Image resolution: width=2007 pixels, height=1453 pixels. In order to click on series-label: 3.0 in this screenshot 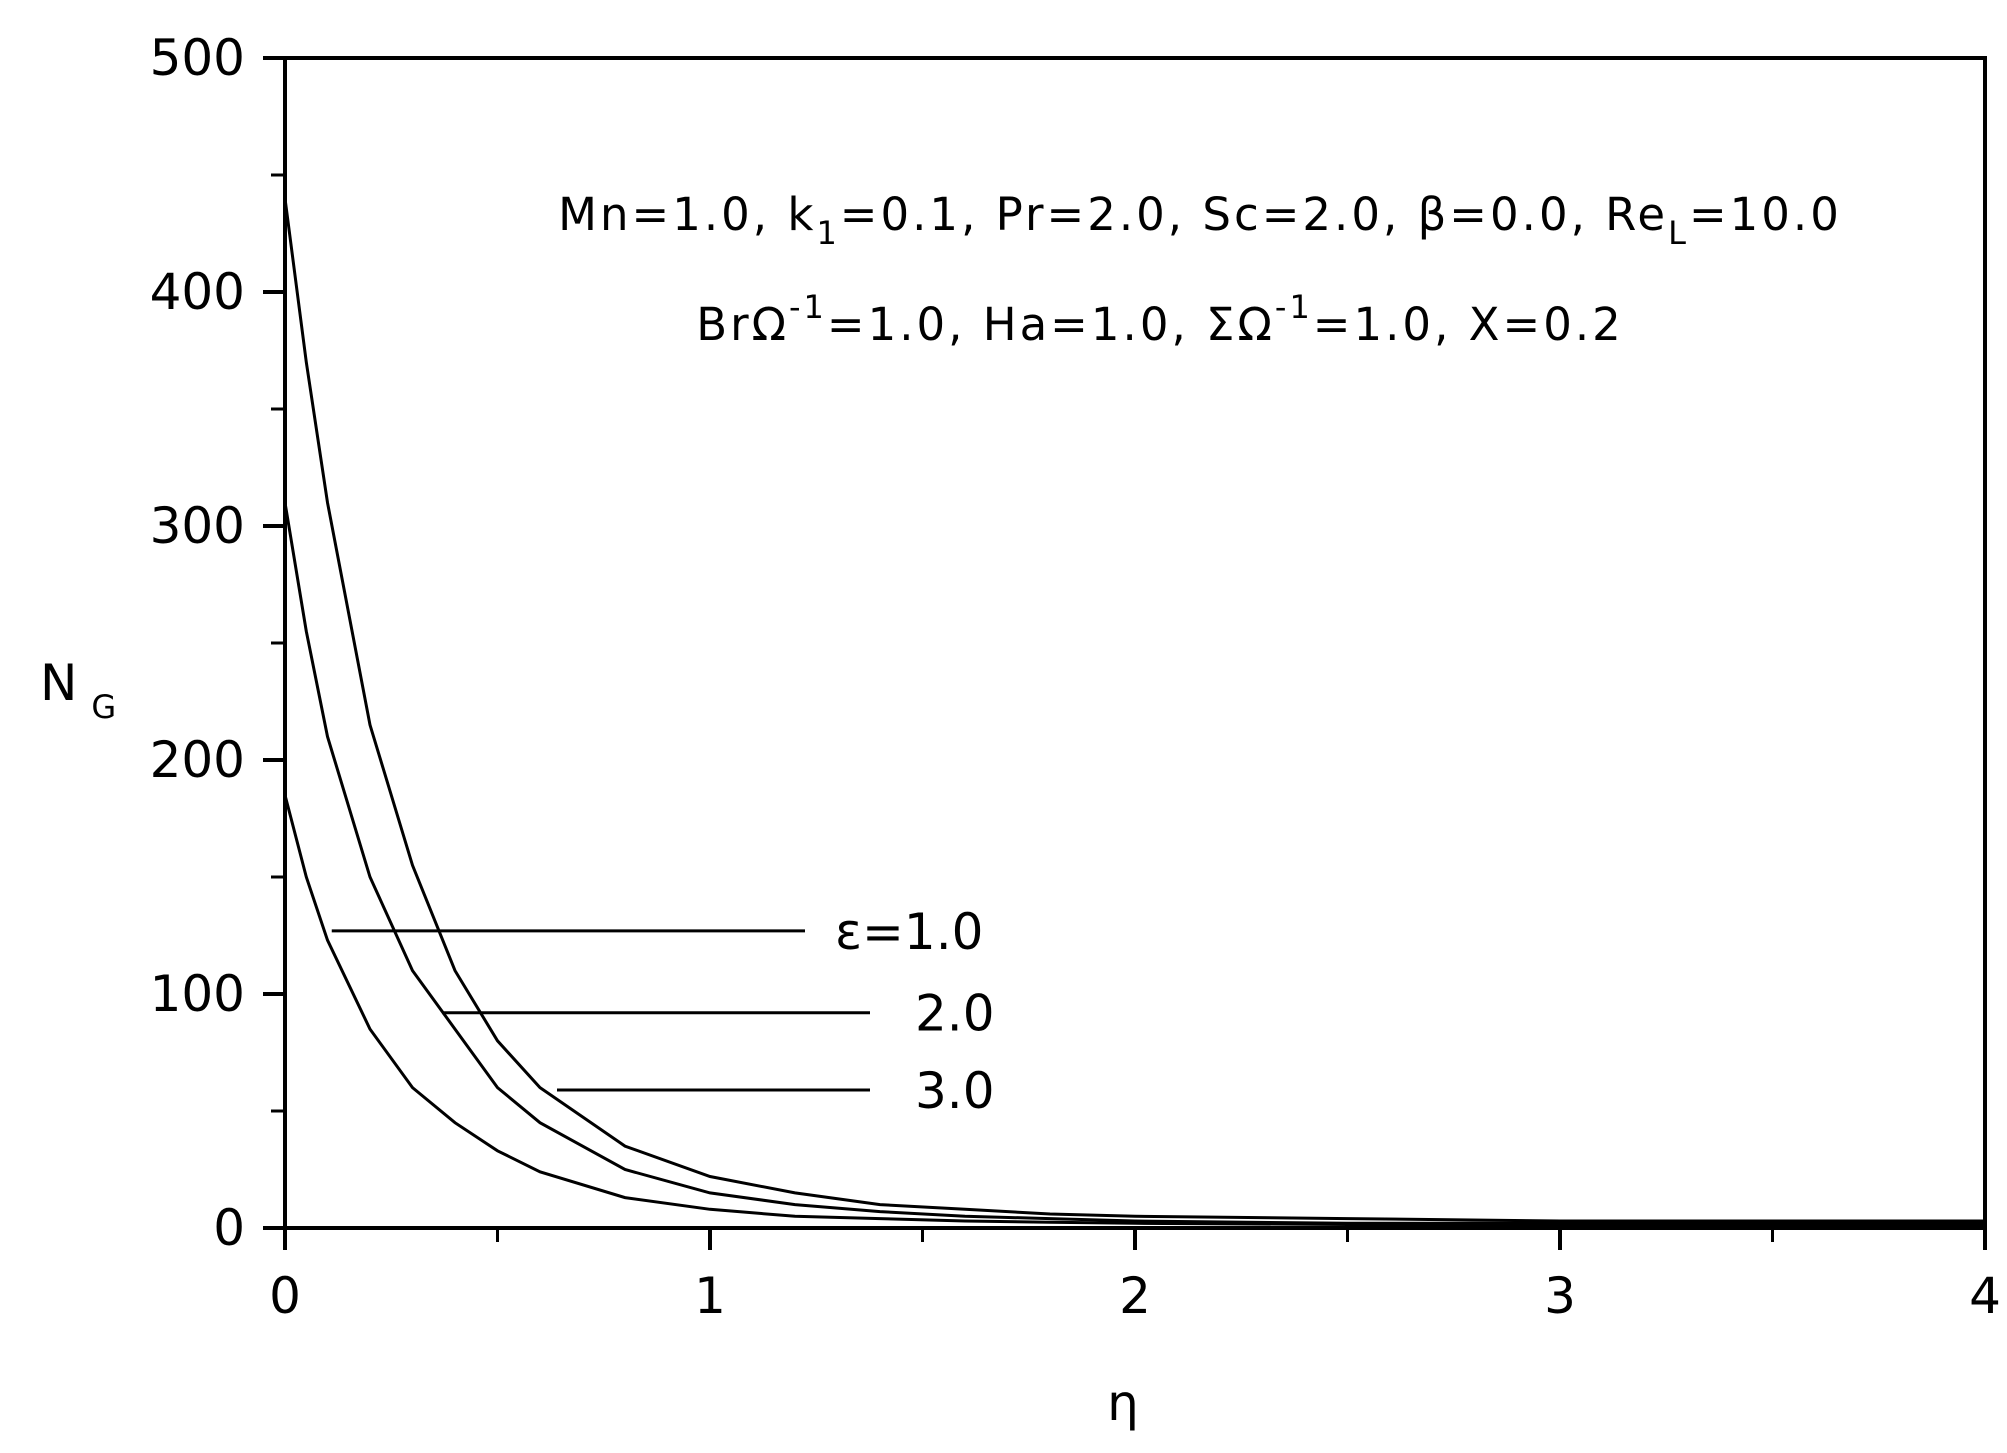, I will do `click(955, 1091)`.